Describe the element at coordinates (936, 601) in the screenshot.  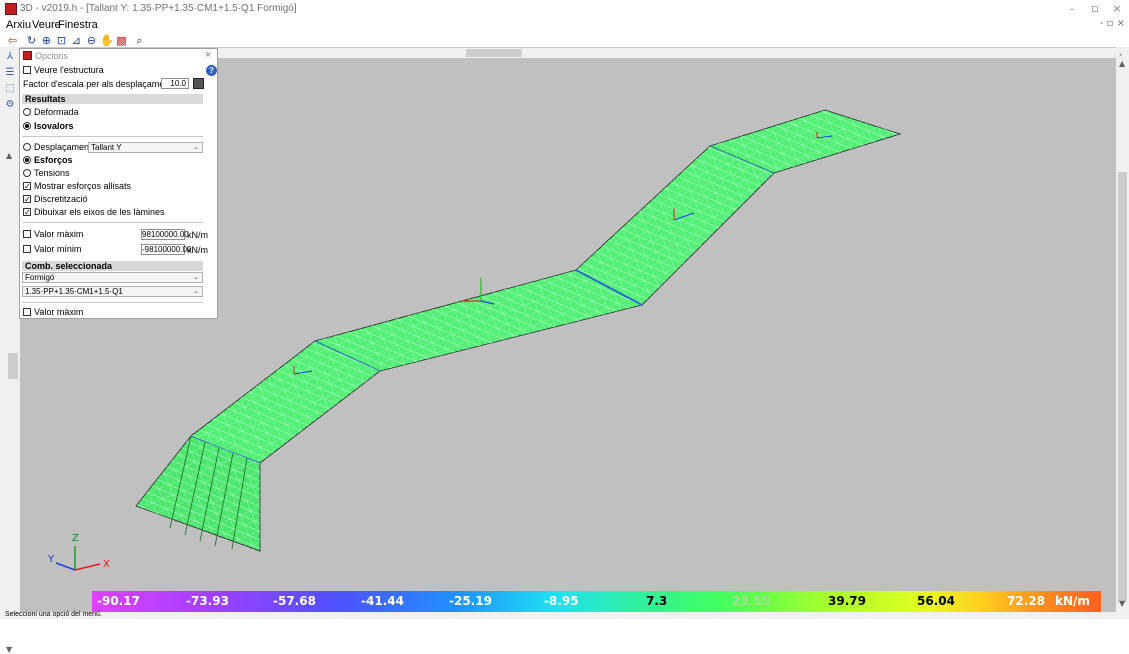
I see `scale-value: 56.04` at that location.